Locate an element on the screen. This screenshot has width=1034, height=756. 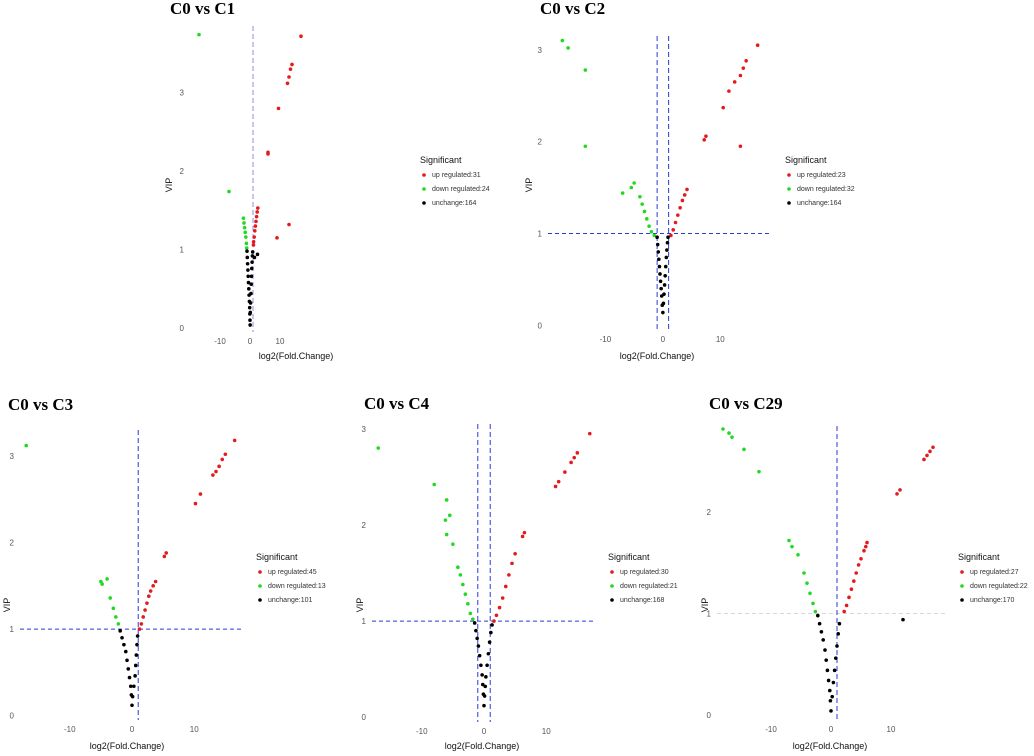
legend-entry: unchange:101 is located at coordinates (290, 600).